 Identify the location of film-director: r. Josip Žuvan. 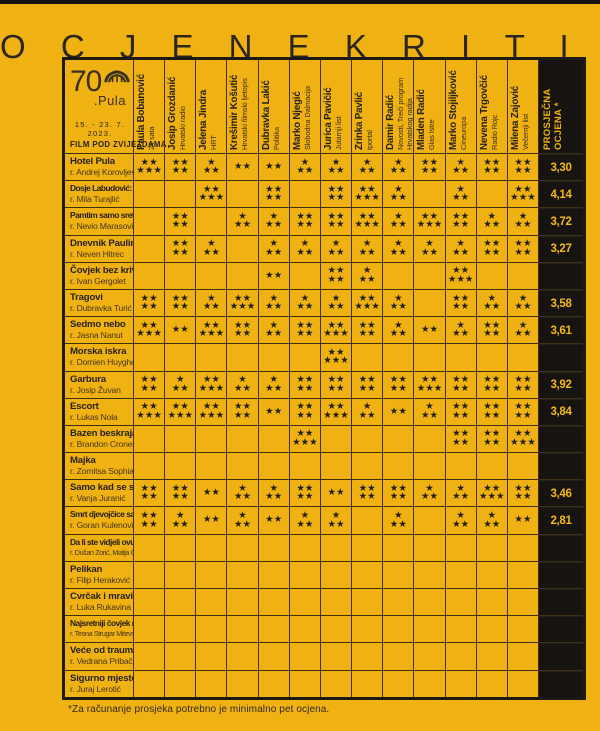
(95, 389).